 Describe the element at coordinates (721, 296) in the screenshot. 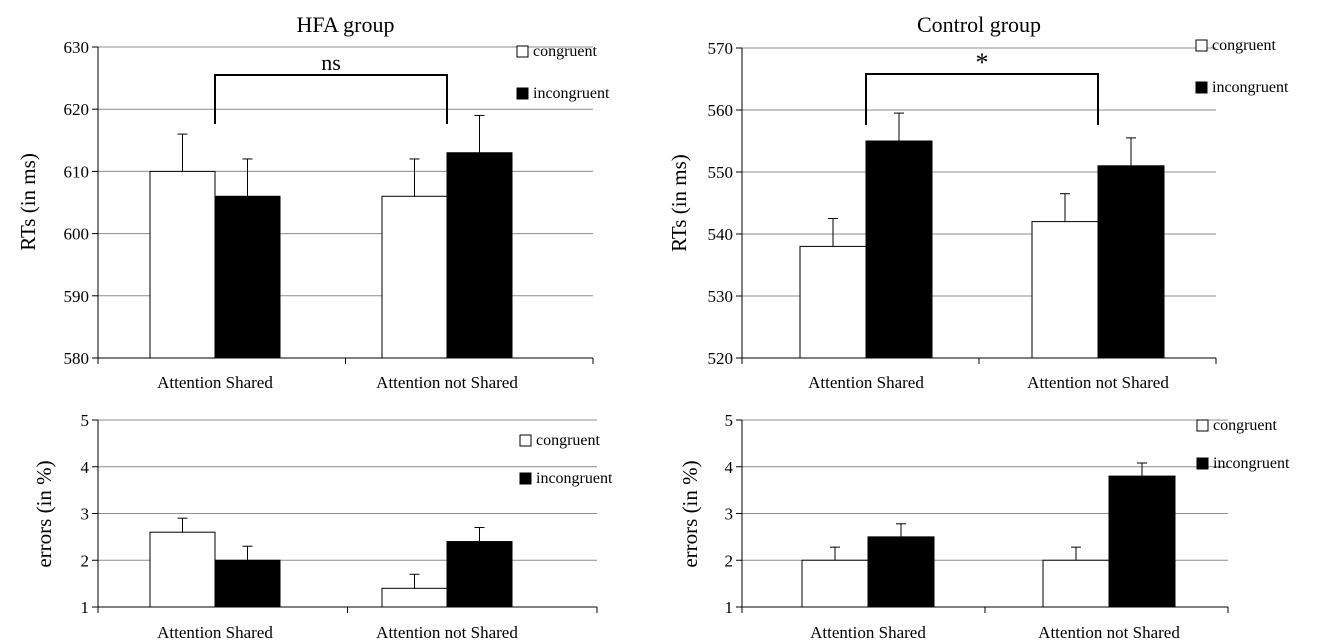

I see `y-tick-label: 530` at that location.